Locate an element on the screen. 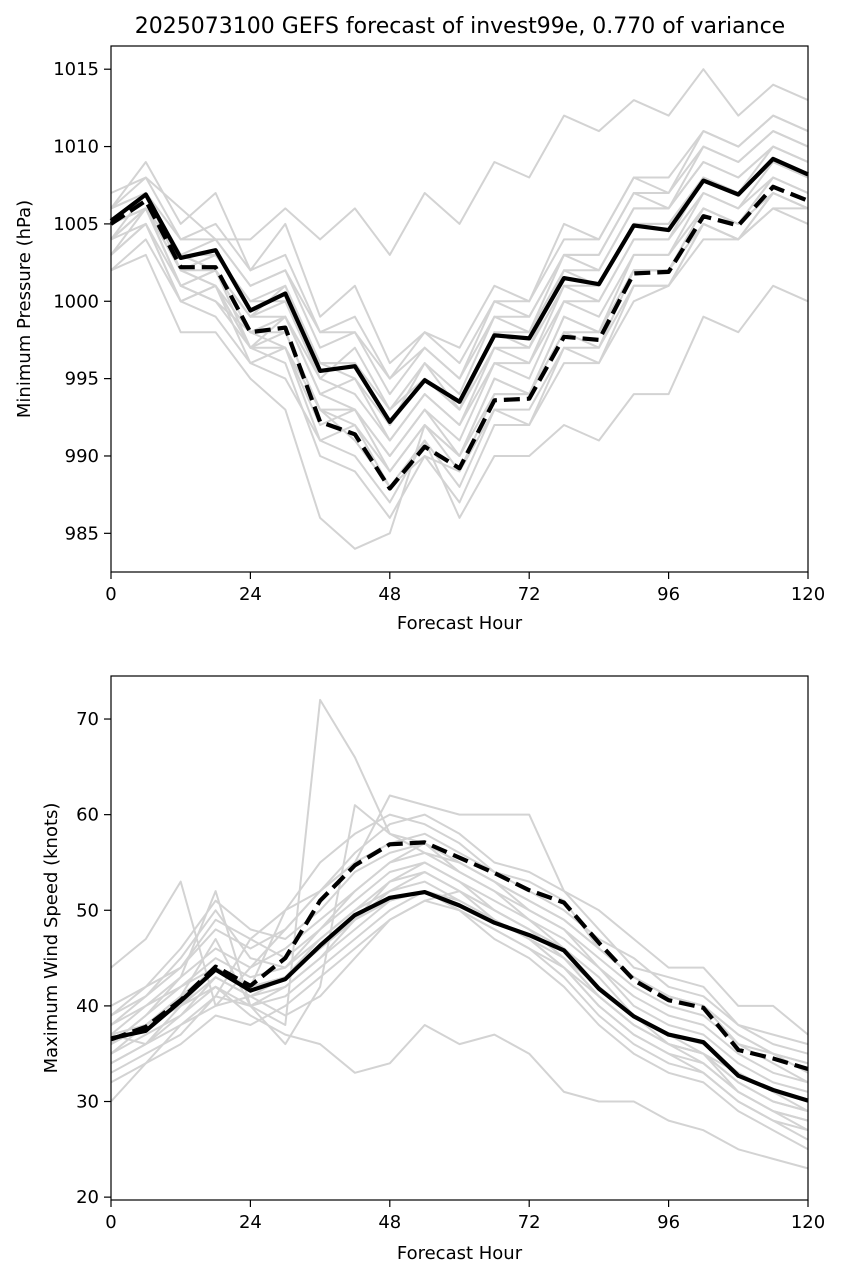 The image size is (844, 1279). pressure-x-tick-label: 72 is located at coordinates (529, 594).